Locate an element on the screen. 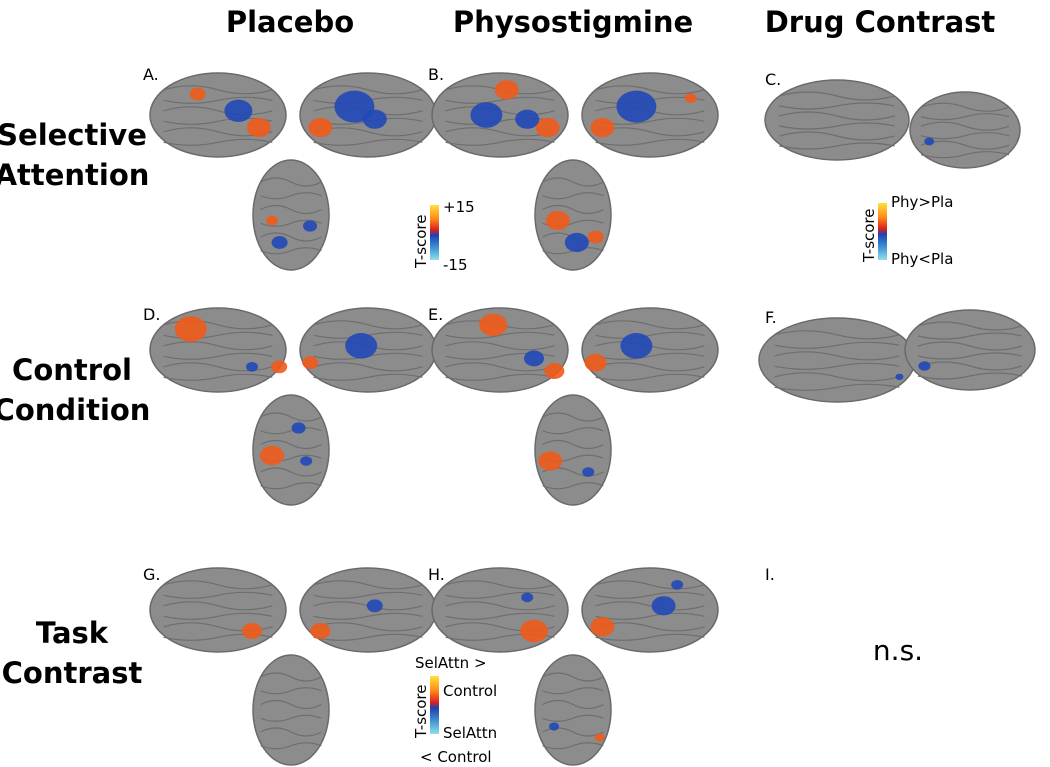 The image size is (1050, 767). row-header: Task is located at coordinates (72, 633).